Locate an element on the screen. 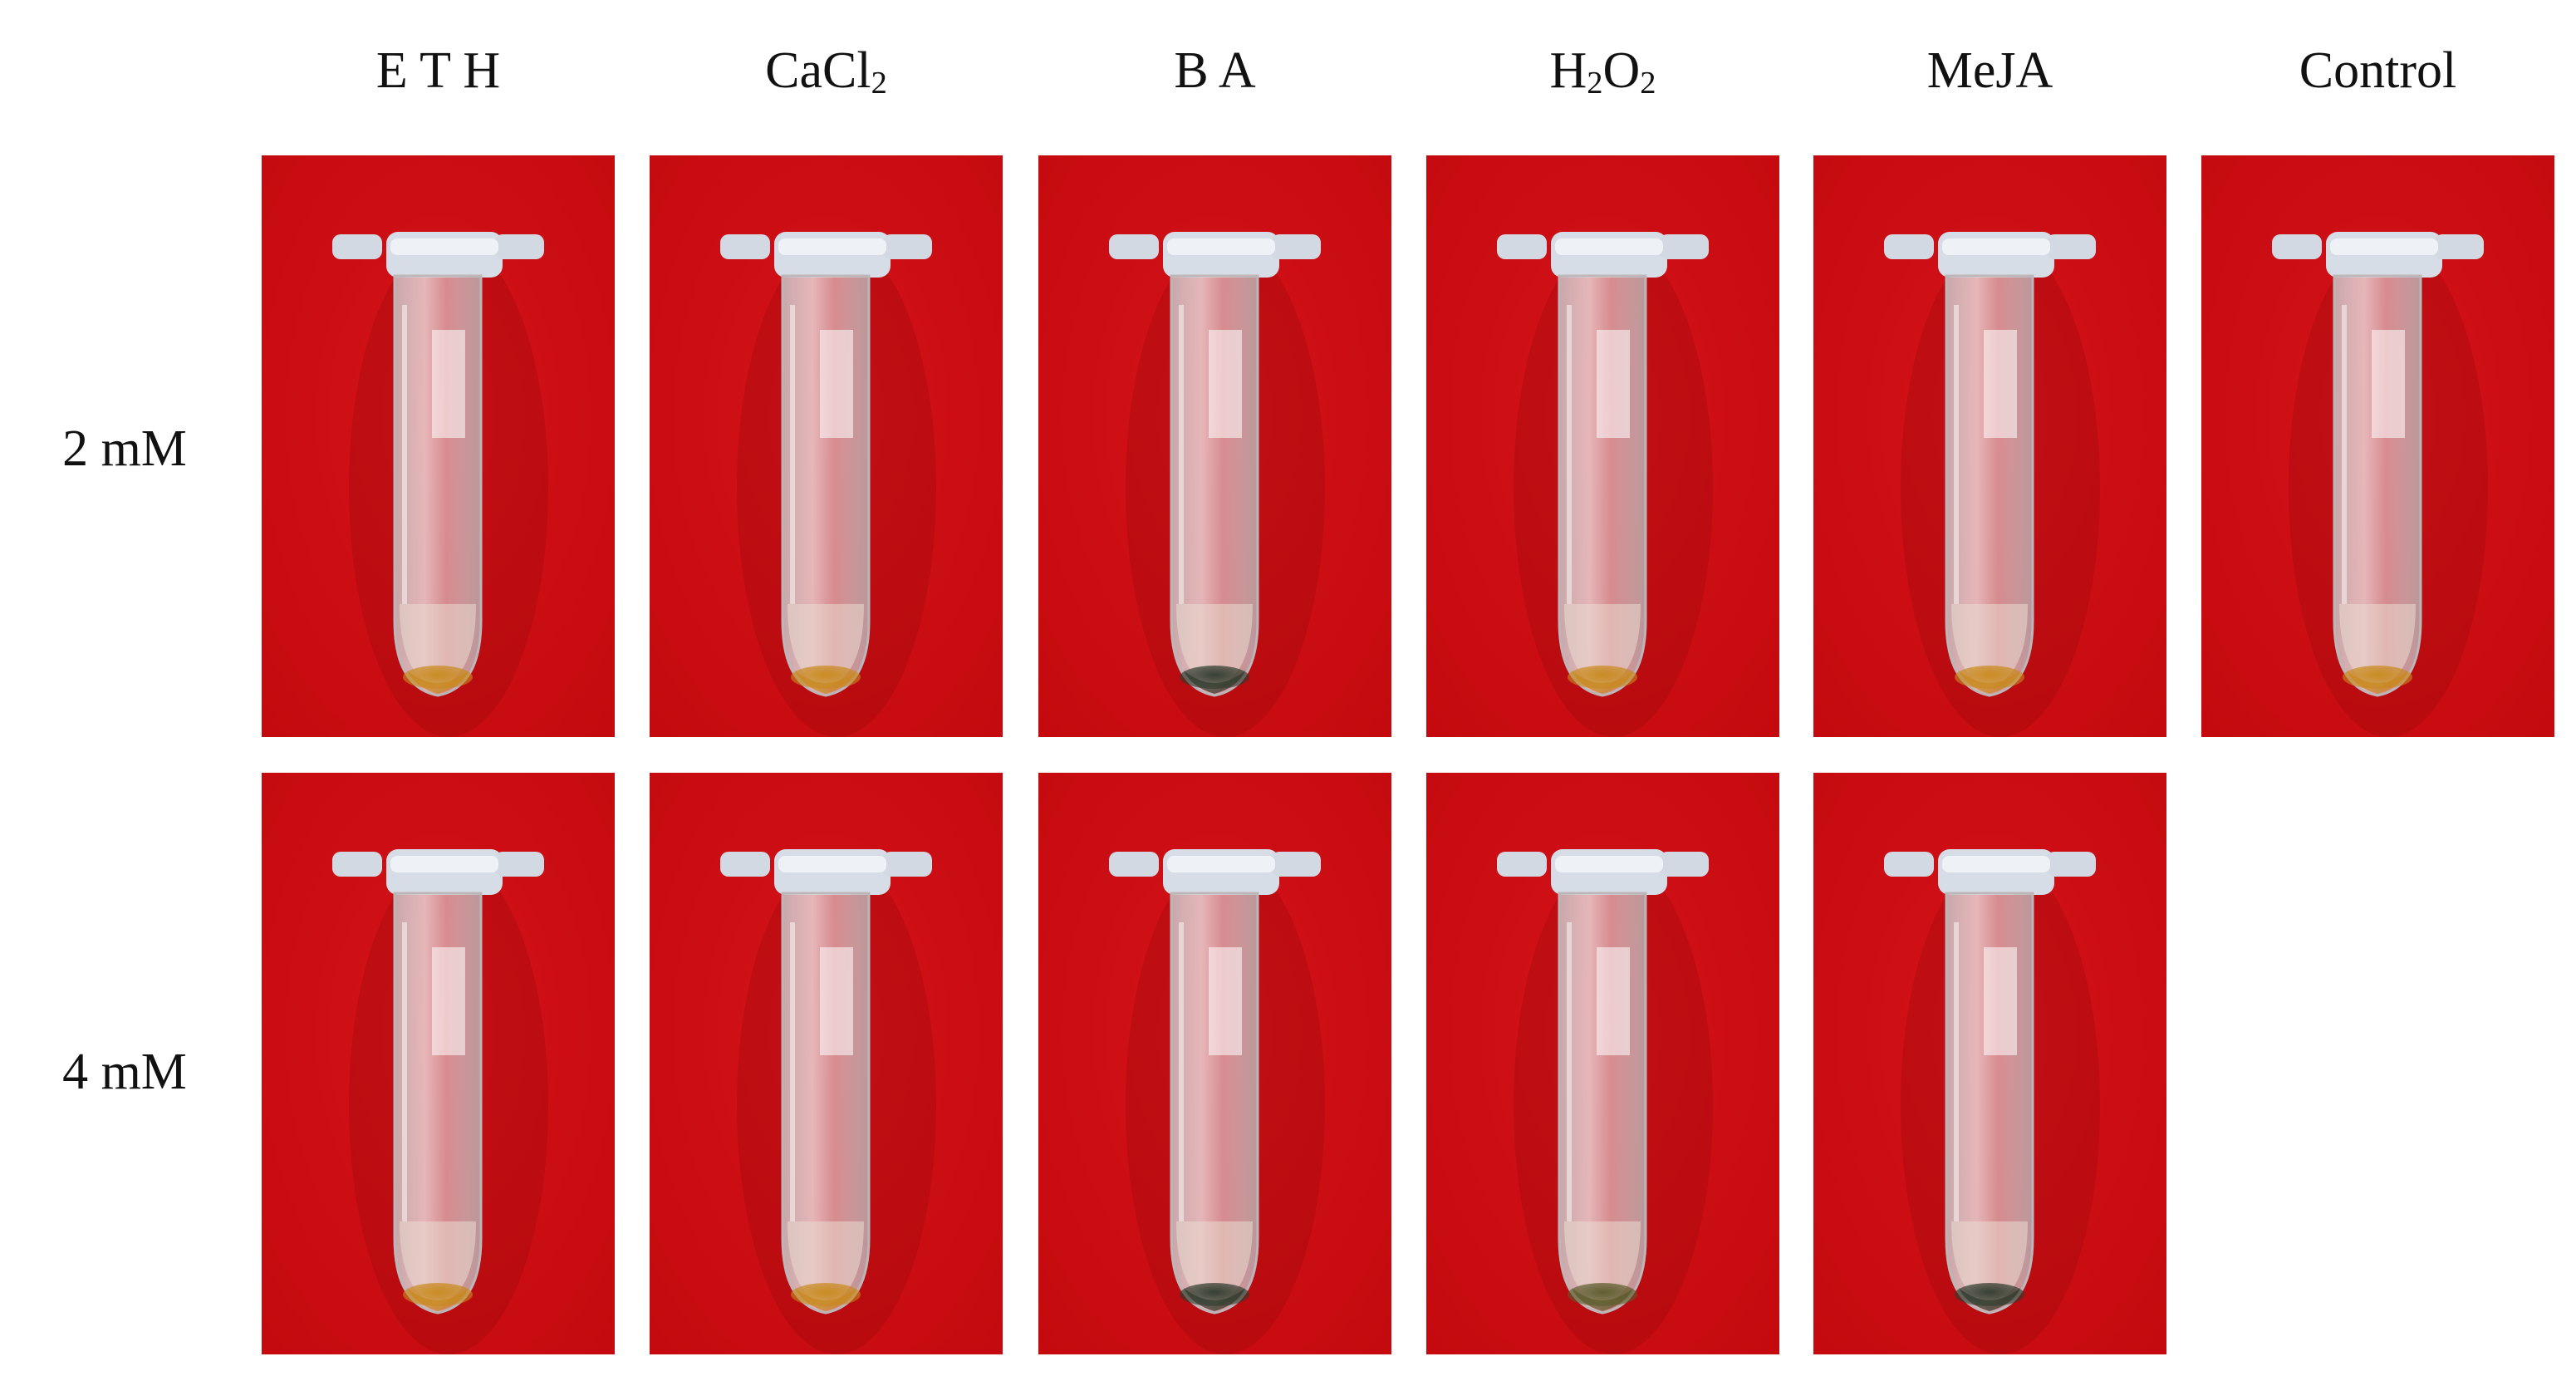  tube-photo-2mm-eth is located at coordinates (438, 446).